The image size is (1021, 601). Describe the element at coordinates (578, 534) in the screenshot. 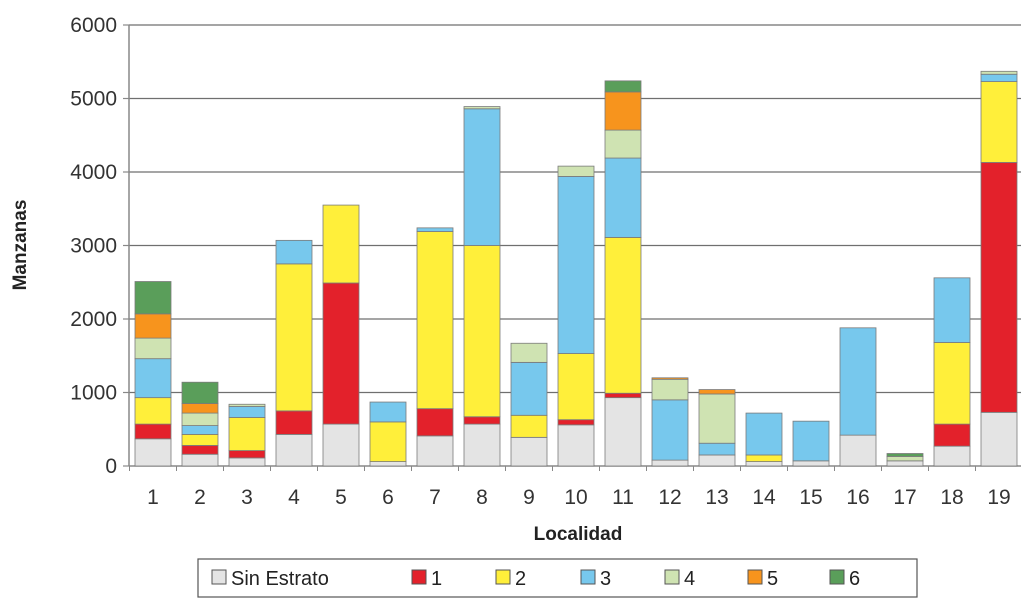

I see `x-axis-title: Localidad` at that location.